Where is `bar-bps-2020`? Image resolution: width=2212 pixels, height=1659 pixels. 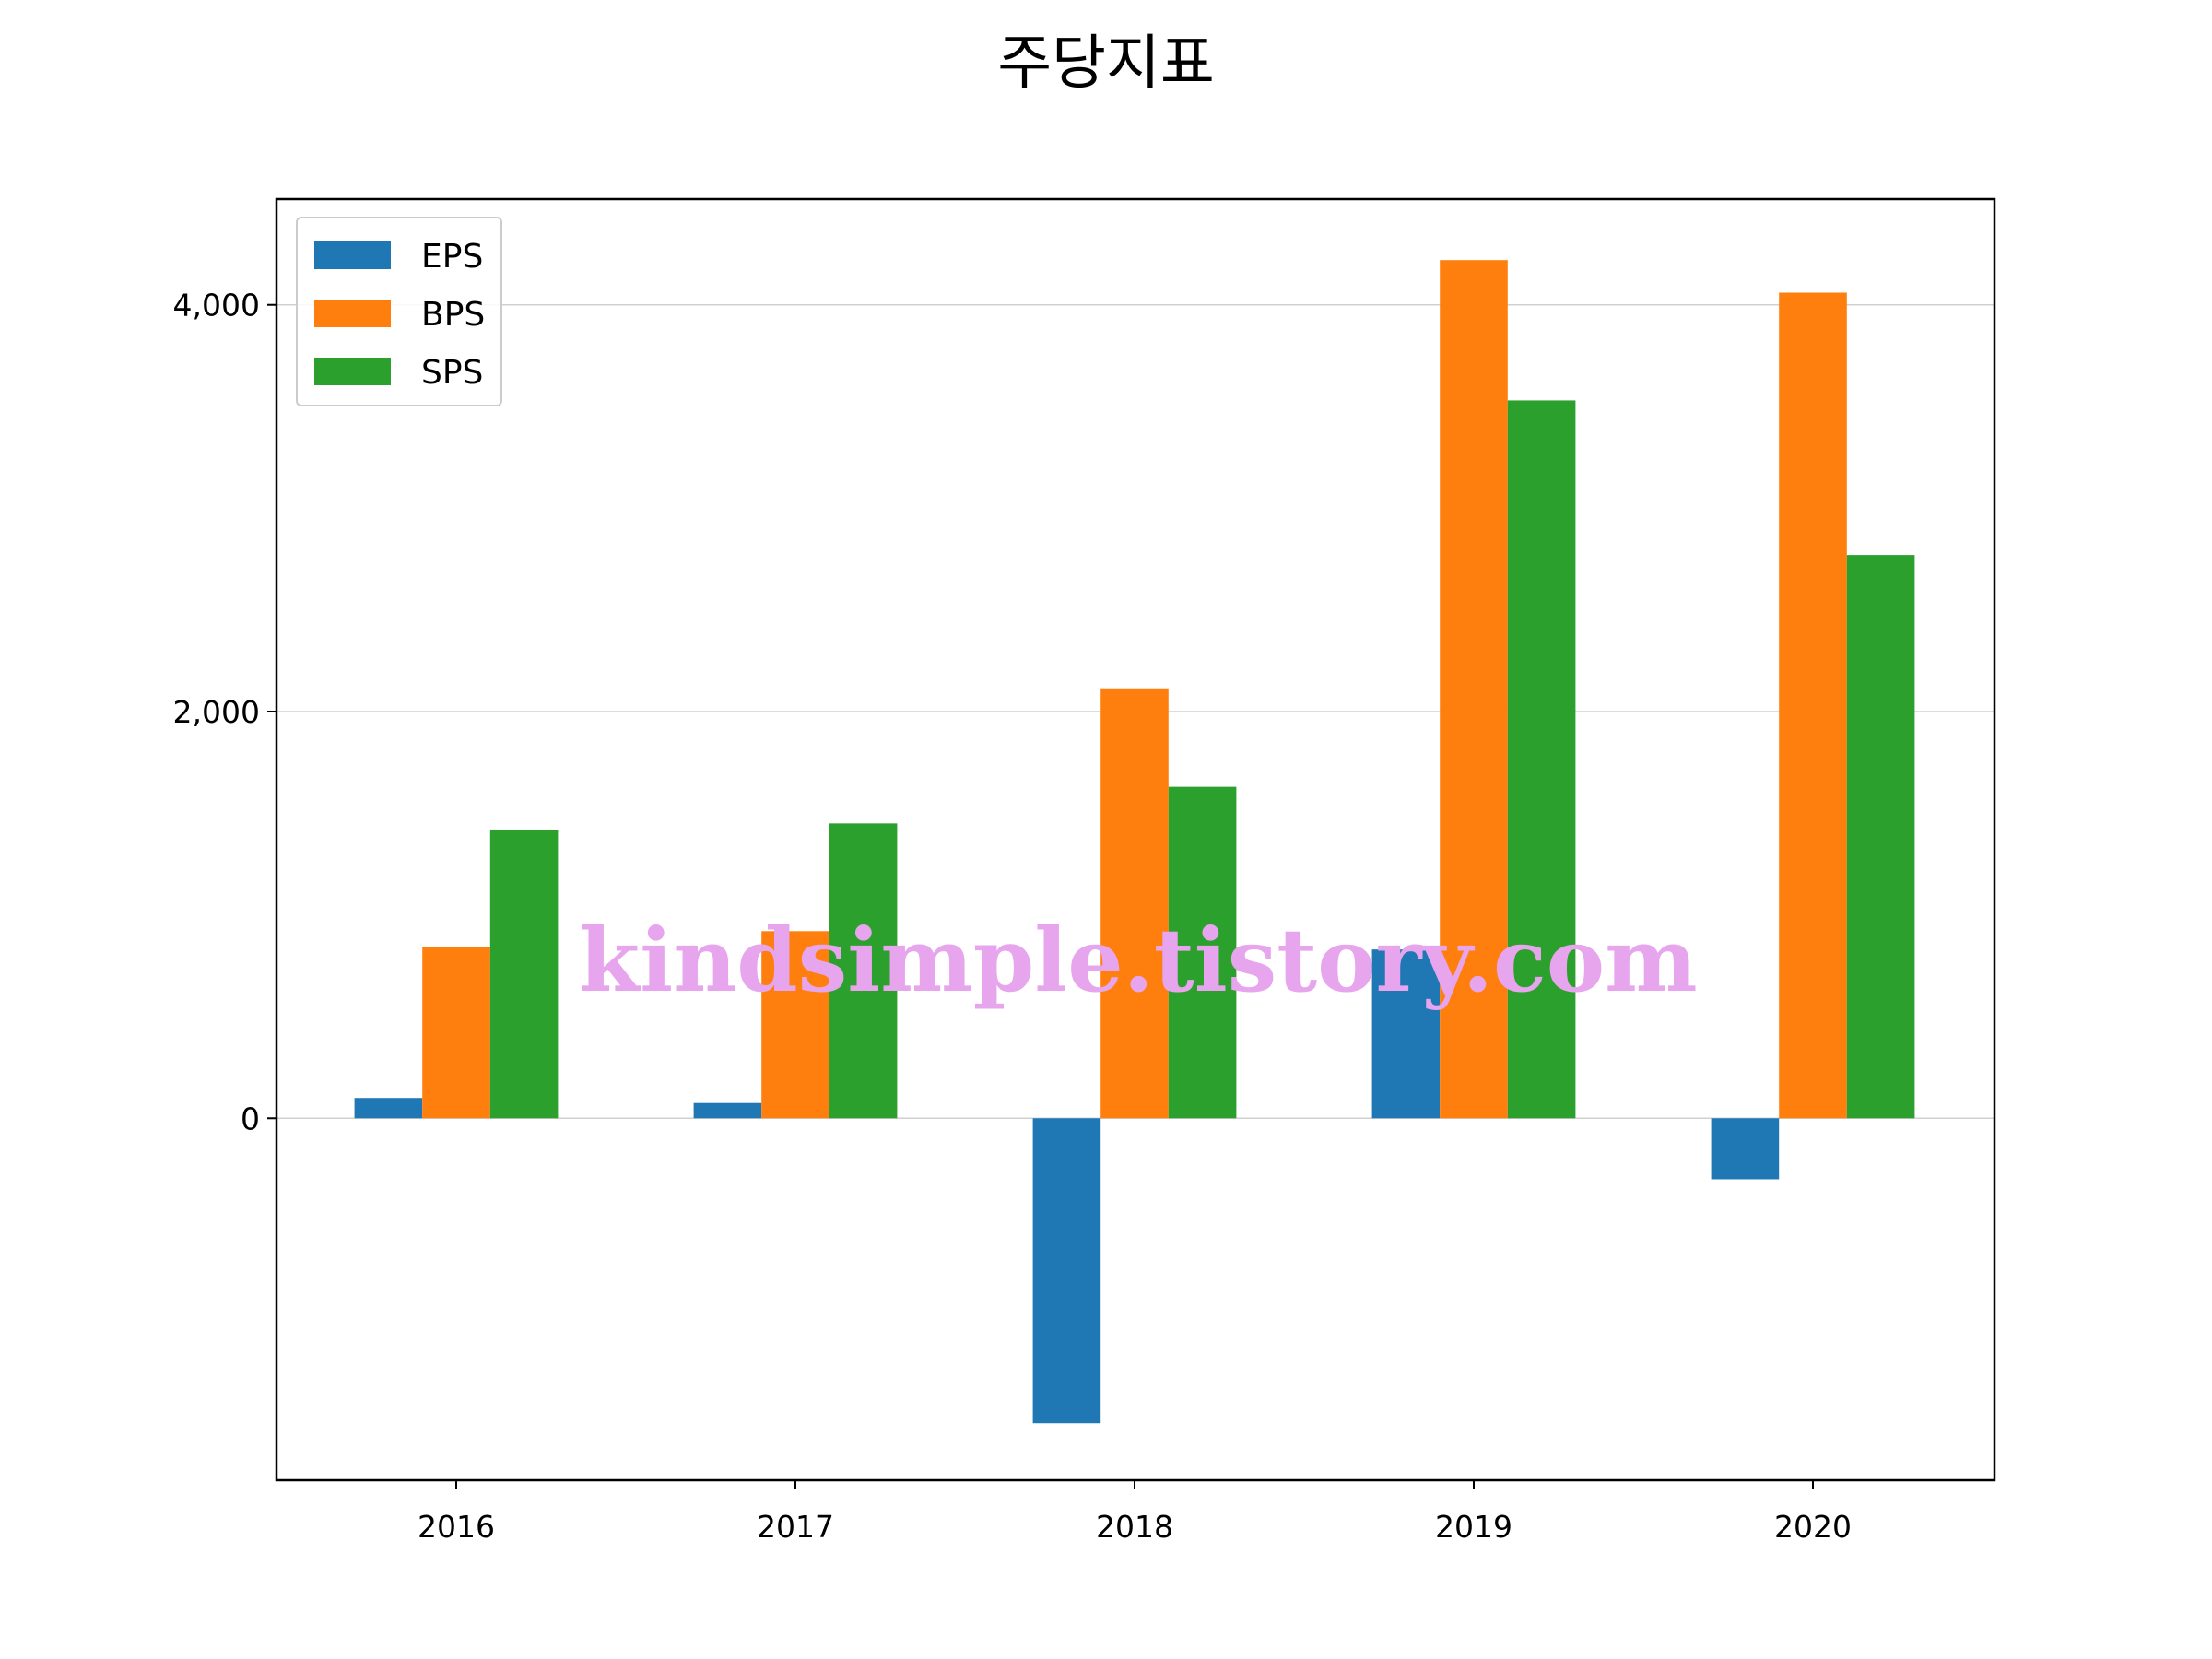 bar-bps-2020 is located at coordinates (1813, 705).